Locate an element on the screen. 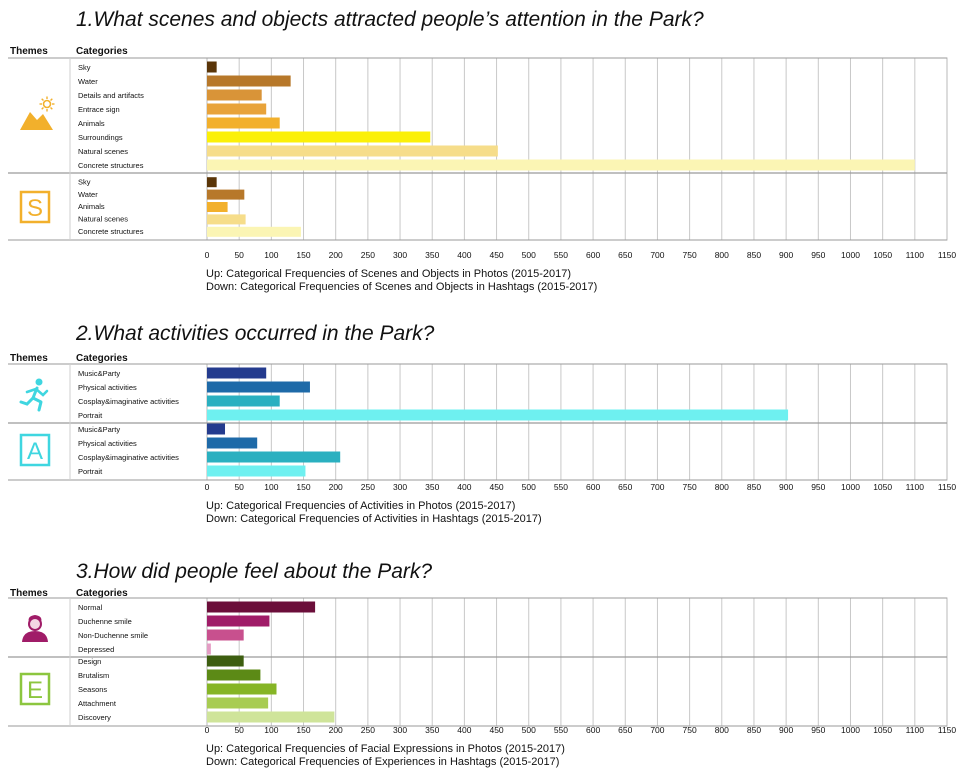 The height and width of the screenshot is (780, 960). x-tick-label: 200 is located at coordinates (336, 487).